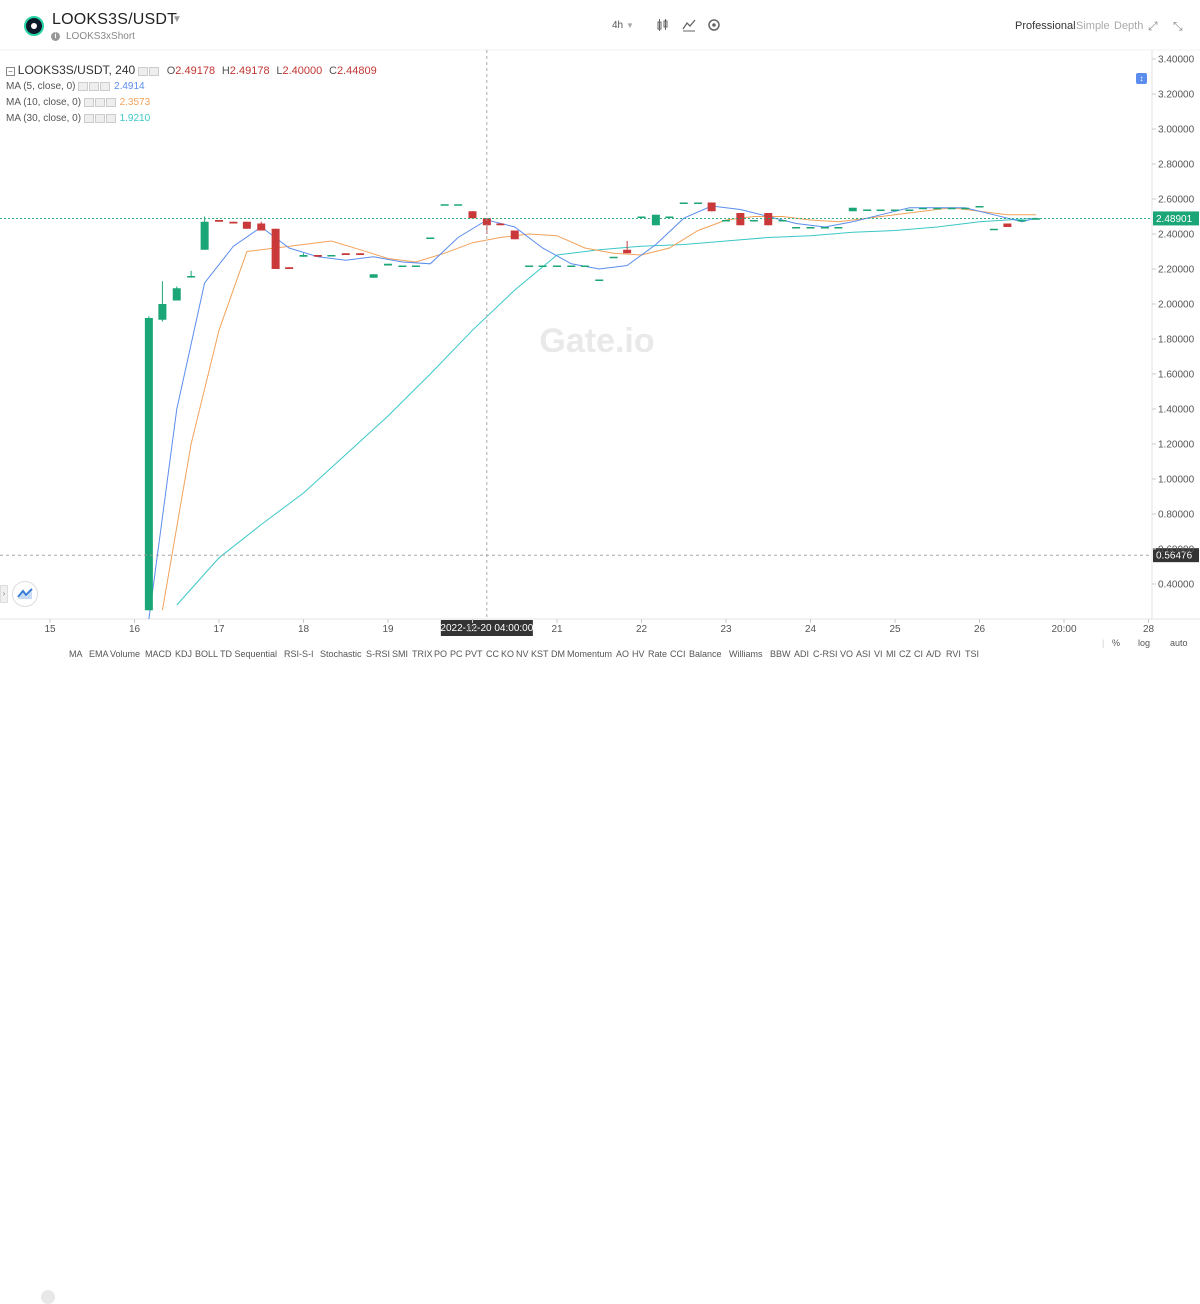 Image resolution: width=1200 pixels, height=1304 pixels. I want to click on indicator-vo: VO, so click(847, 654).